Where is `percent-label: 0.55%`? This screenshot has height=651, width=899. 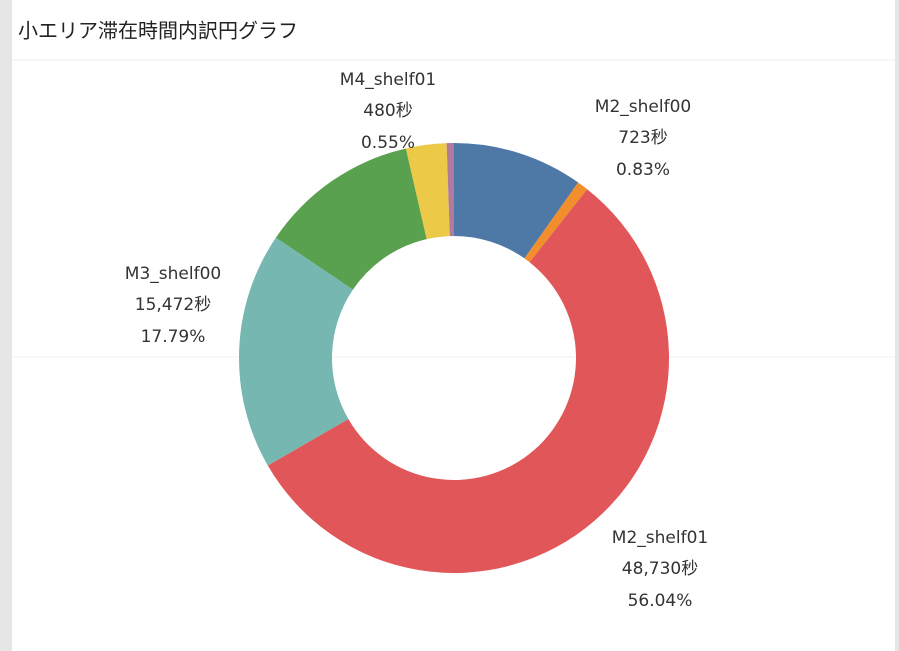 percent-label: 0.55% is located at coordinates (388, 143).